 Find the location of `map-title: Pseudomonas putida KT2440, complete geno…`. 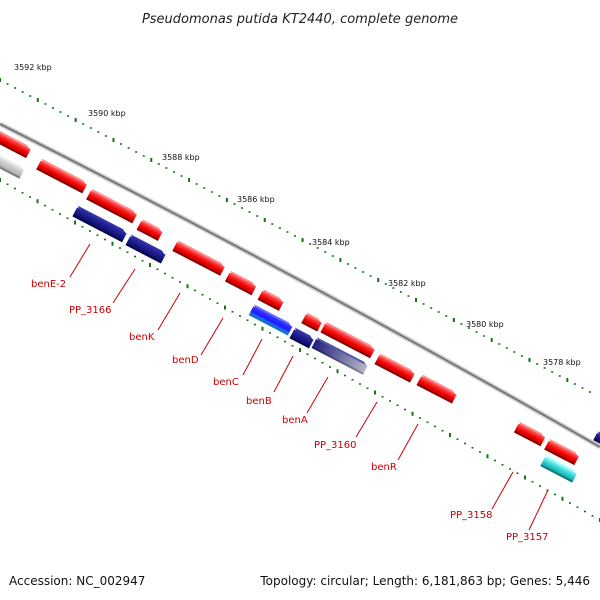

map-title: Pseudomonas putida KT2440, complete geno… is located at coordinates (300, 19).